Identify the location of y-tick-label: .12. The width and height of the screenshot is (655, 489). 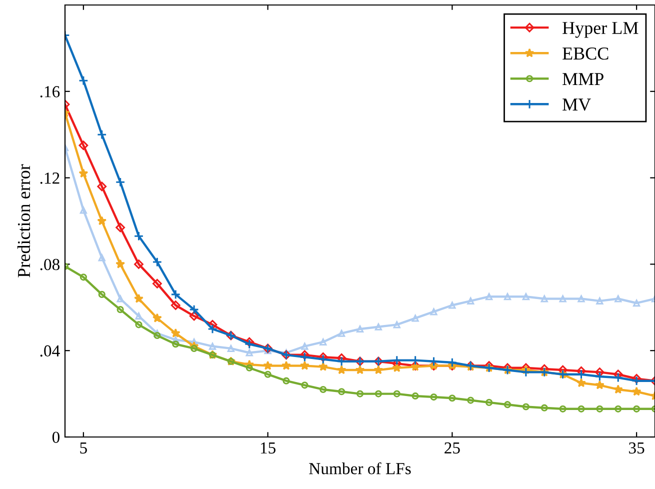
(50, 178).